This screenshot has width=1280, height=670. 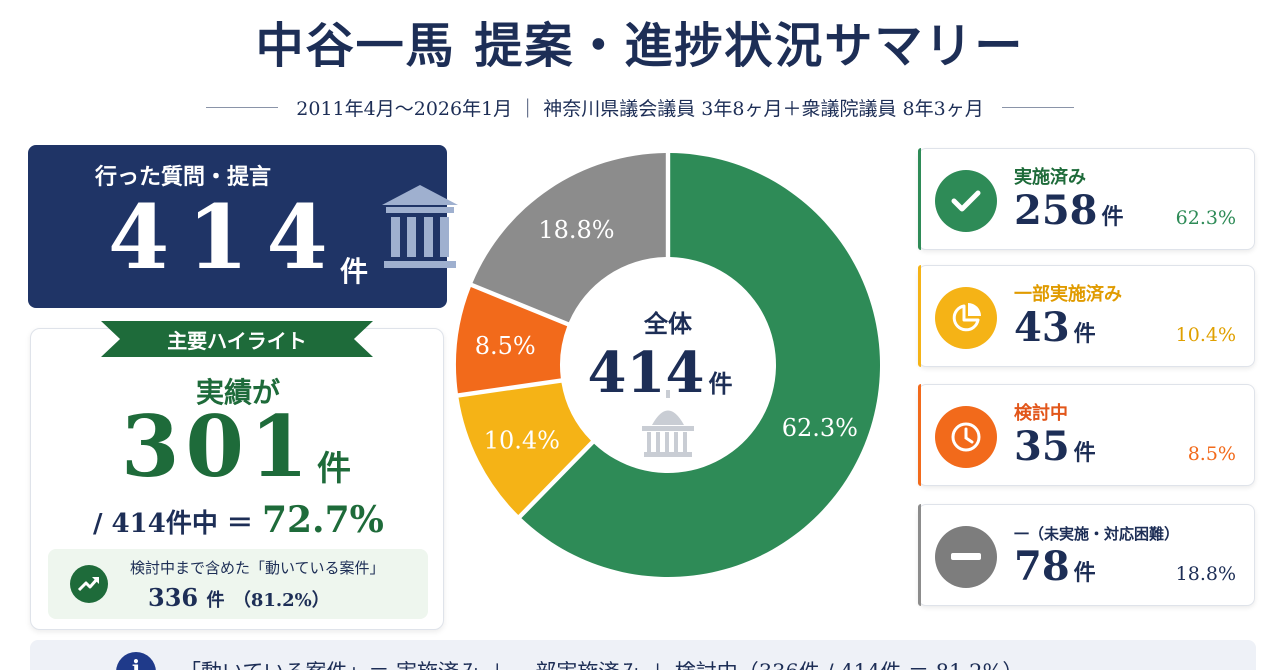 I want to click on capitol-icon, so click(x=668, y=423).